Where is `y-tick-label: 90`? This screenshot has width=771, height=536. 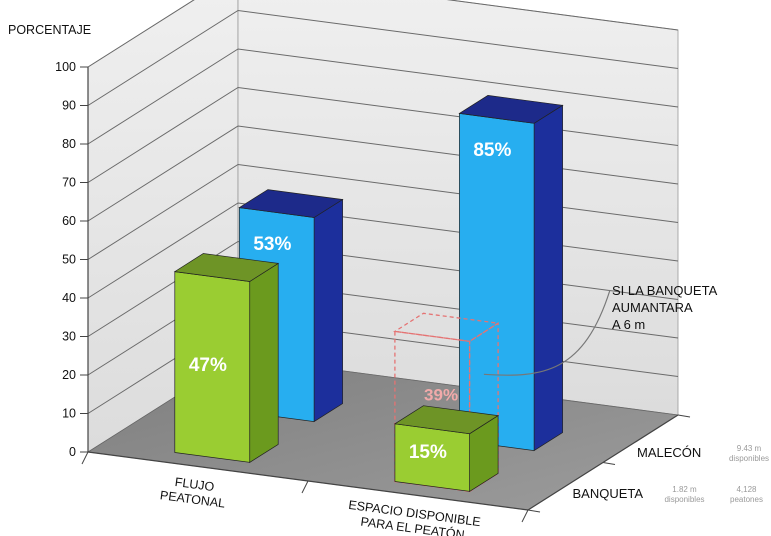 y-tick-label: 90 is located at coordinates (69, 106).